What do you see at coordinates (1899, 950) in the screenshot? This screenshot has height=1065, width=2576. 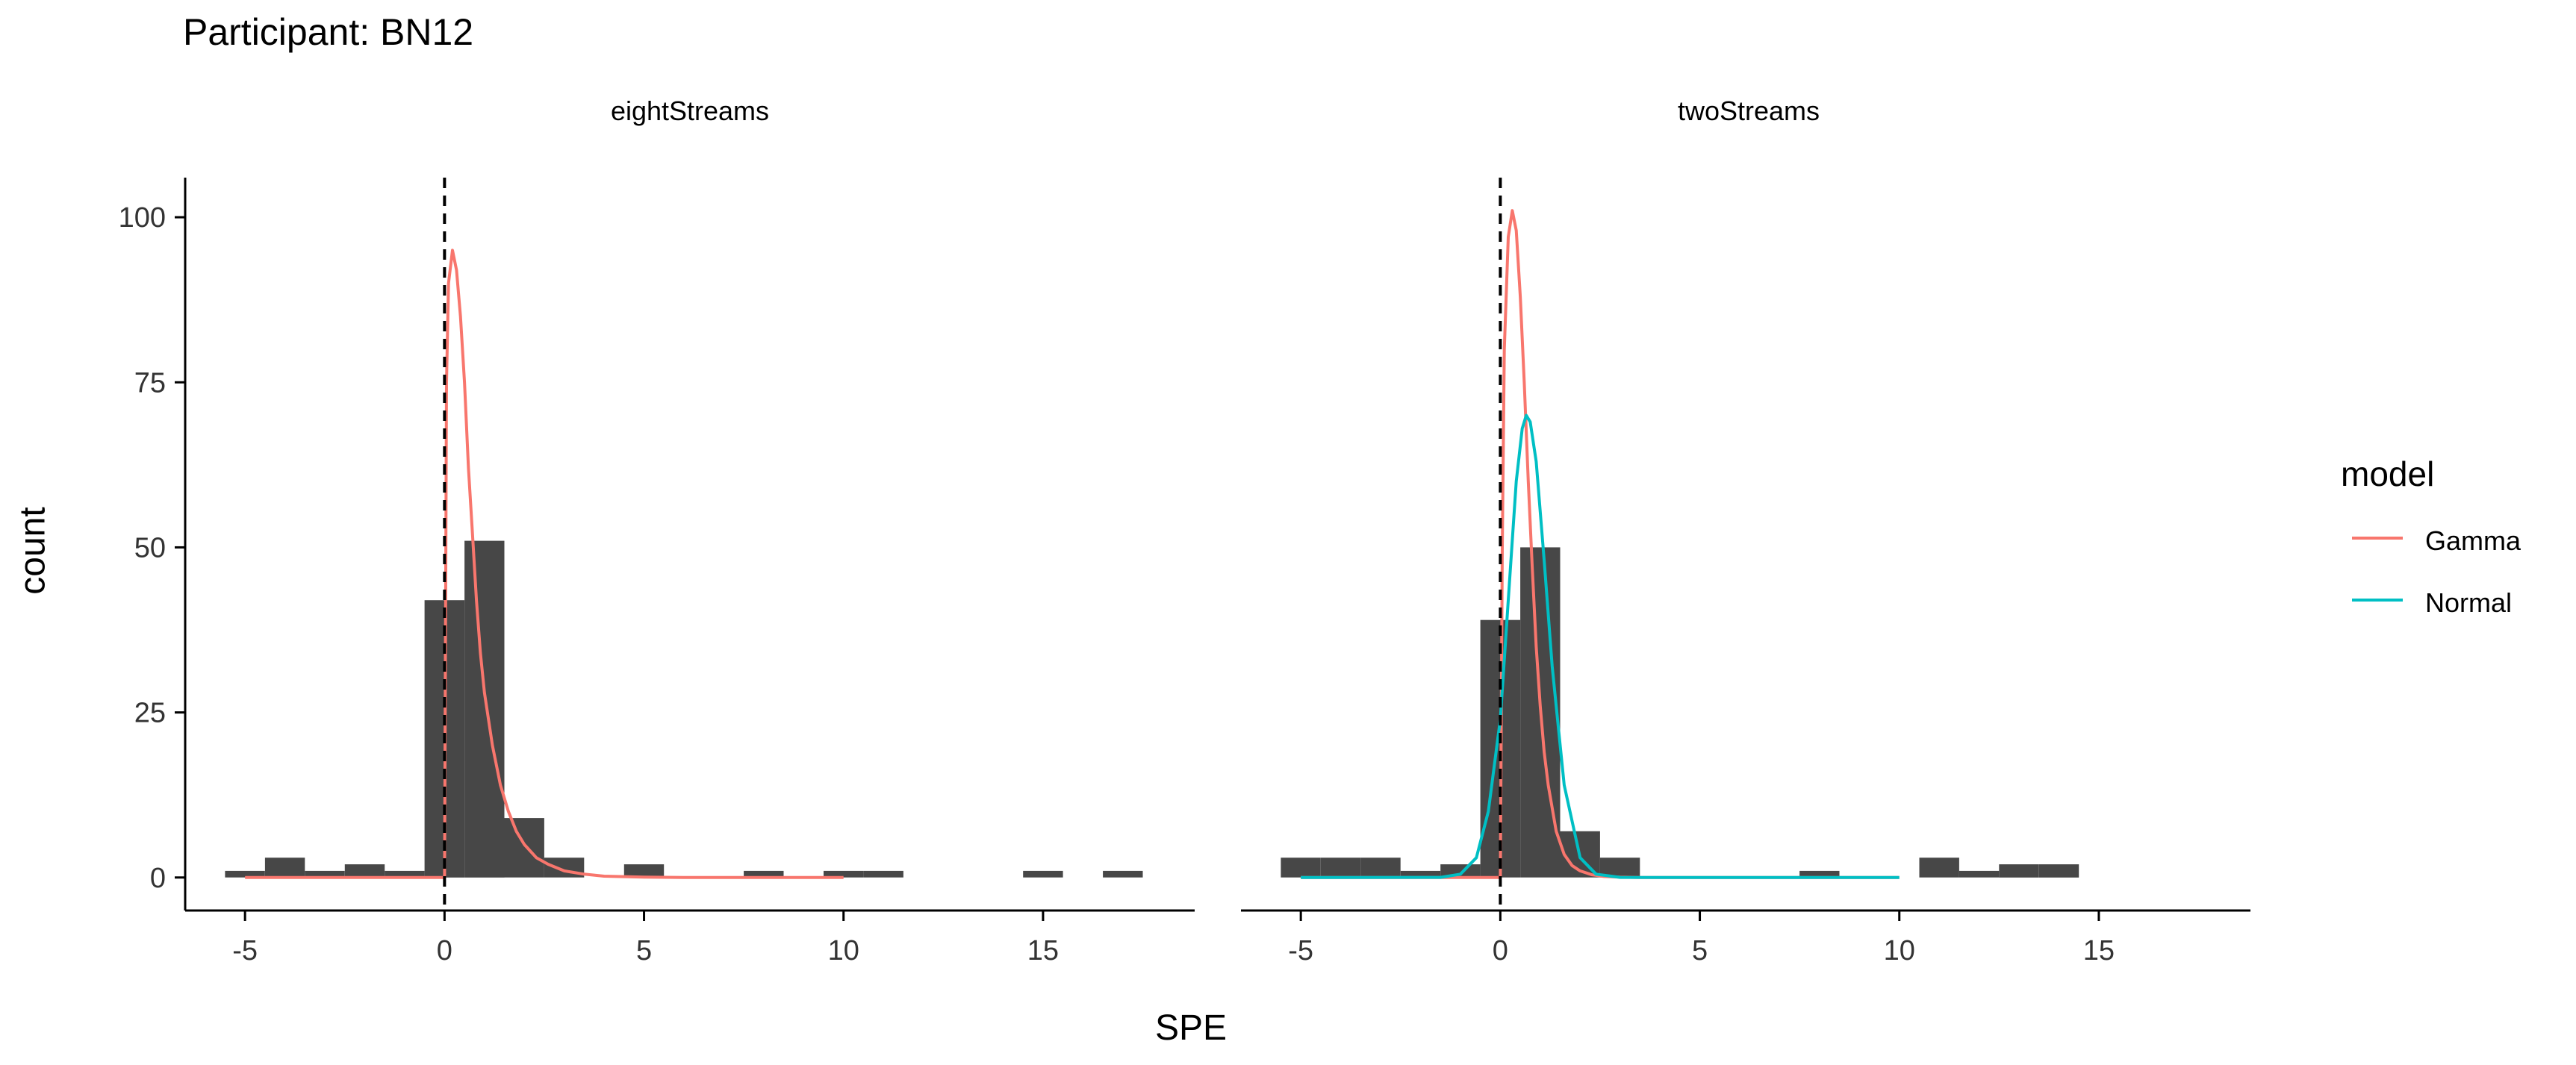 I see `x-tick-label-twostreams: 10` at bounding box center [1899, 950].